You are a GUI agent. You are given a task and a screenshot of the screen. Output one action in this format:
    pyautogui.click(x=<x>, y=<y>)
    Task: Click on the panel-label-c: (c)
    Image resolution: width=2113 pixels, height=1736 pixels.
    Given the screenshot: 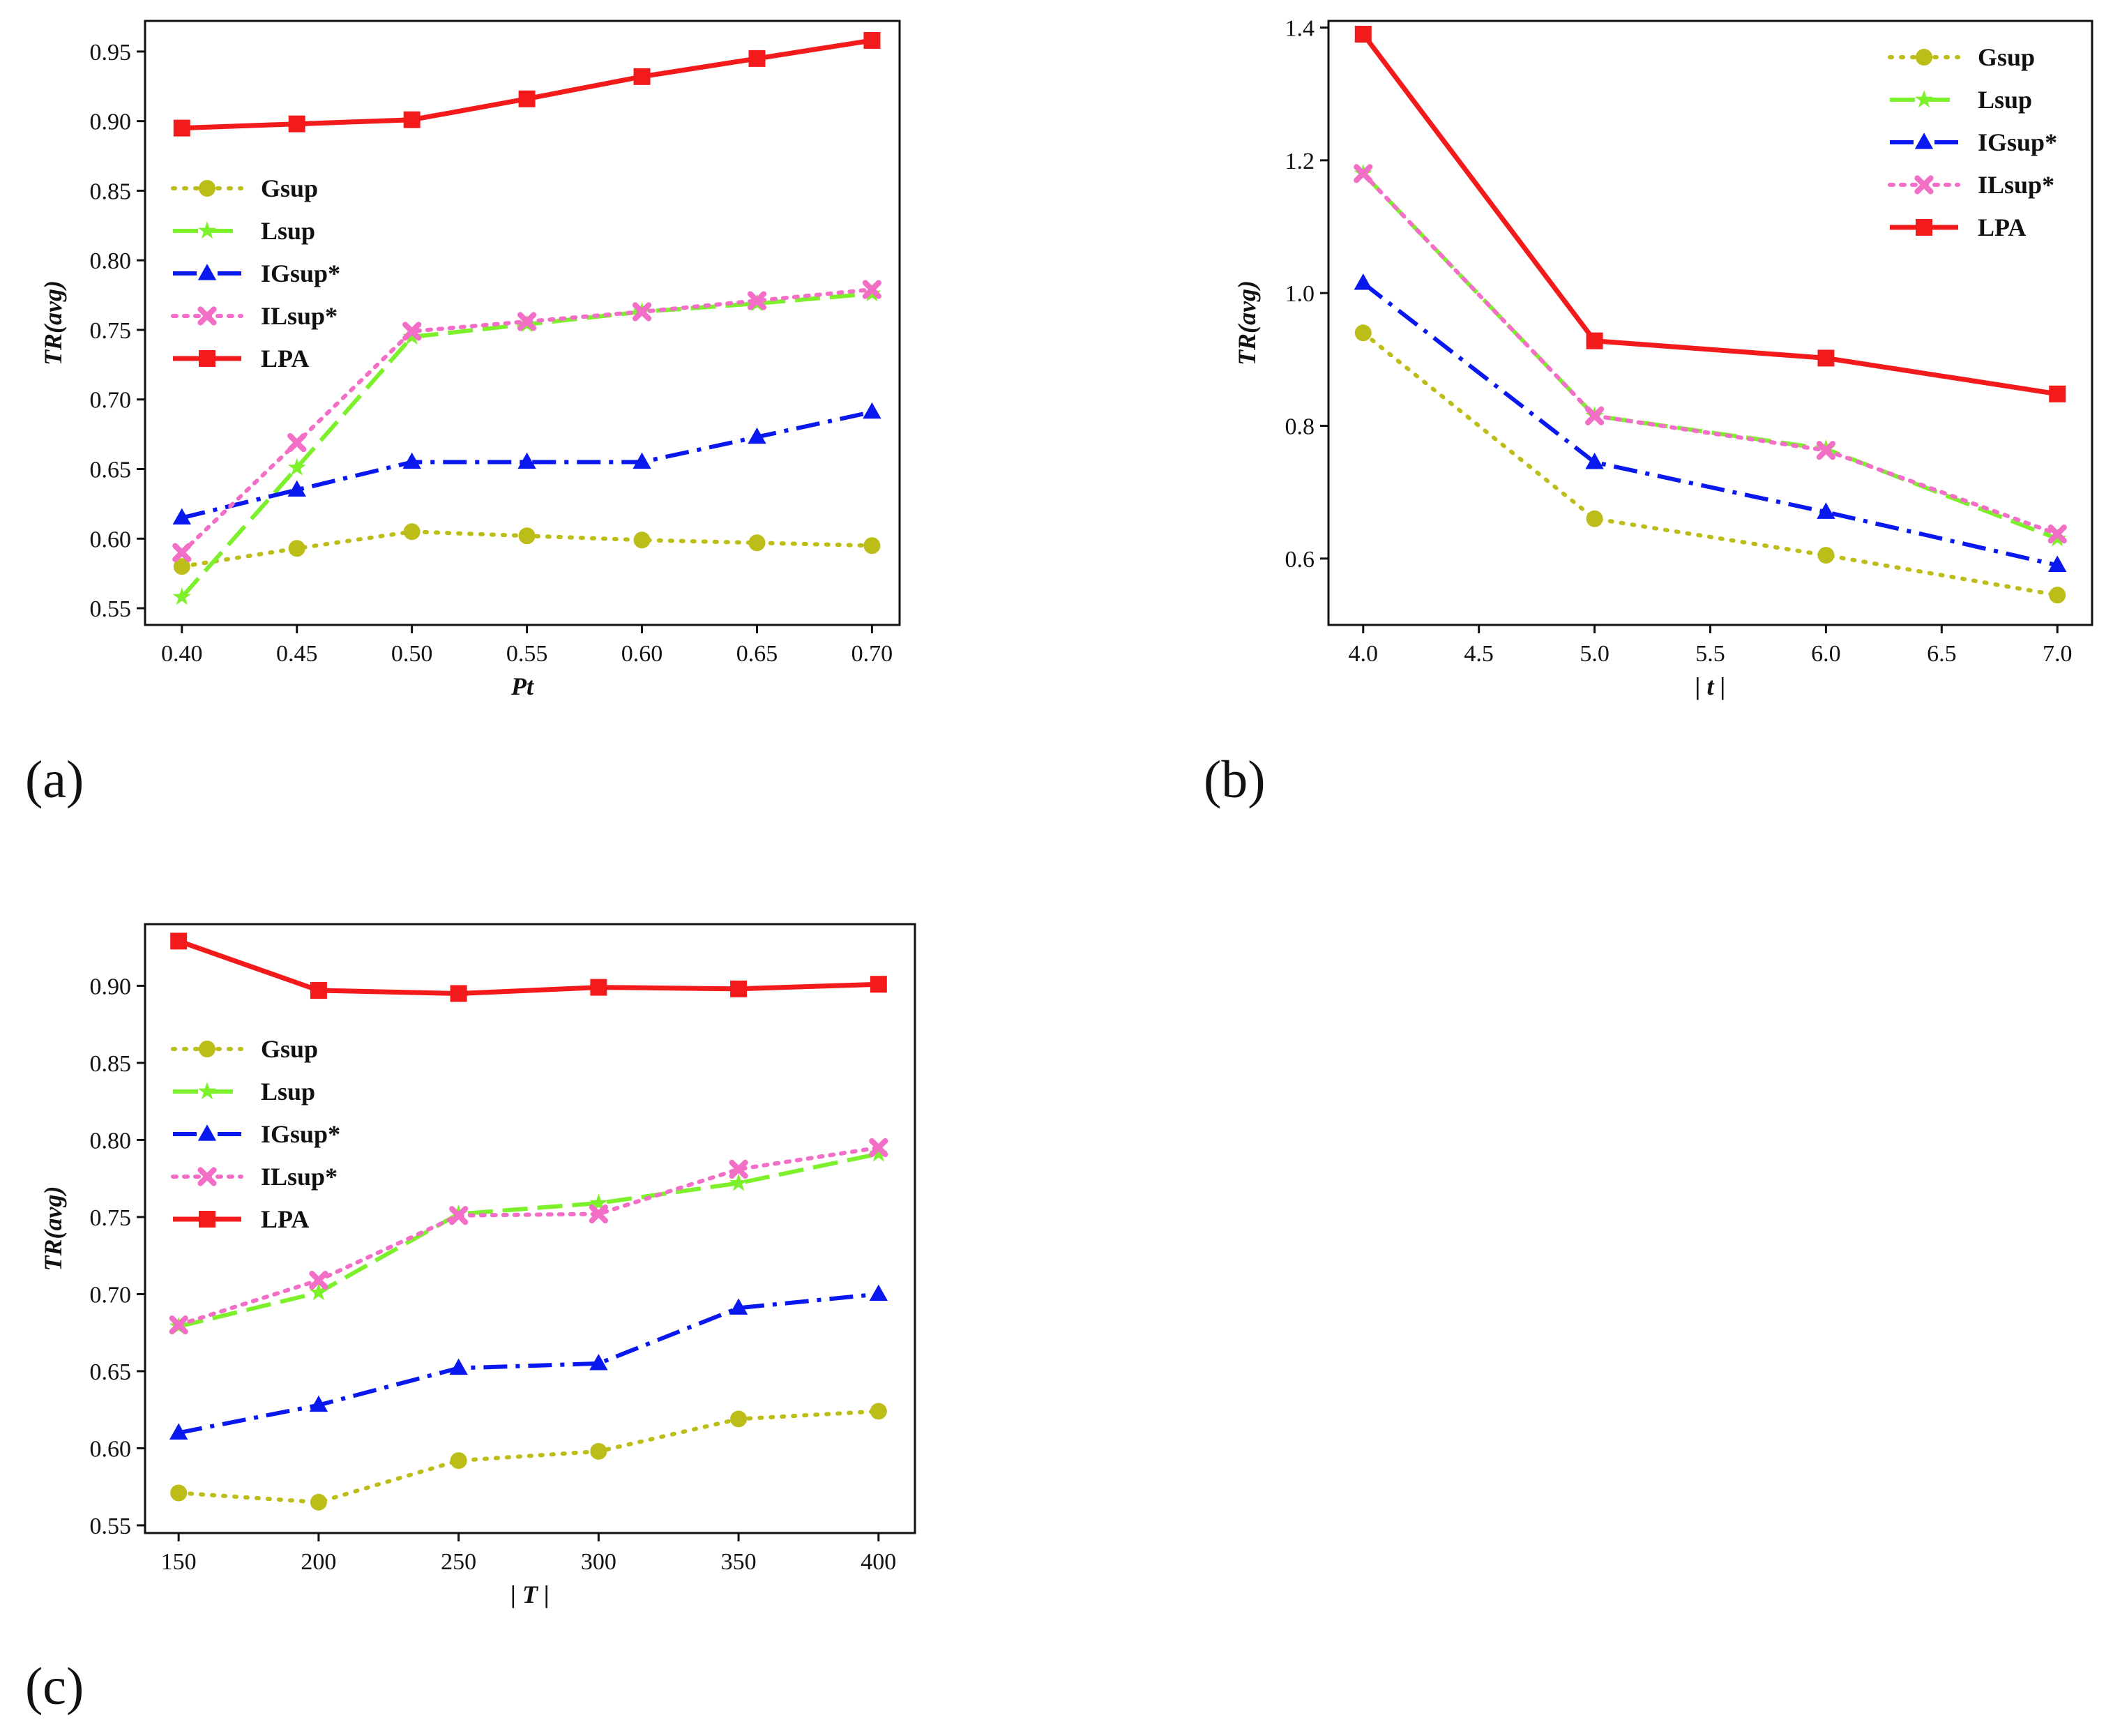 What is the action you would take?
    pyautogui.click(x=54, y=1686)
    